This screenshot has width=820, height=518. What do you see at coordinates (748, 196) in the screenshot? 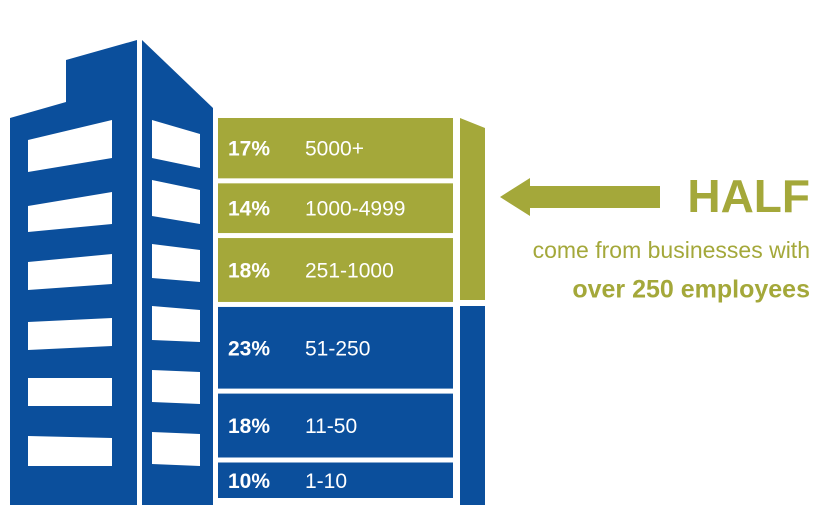
I see `annotation-headline: HALF` at bounding box center [748, 196].